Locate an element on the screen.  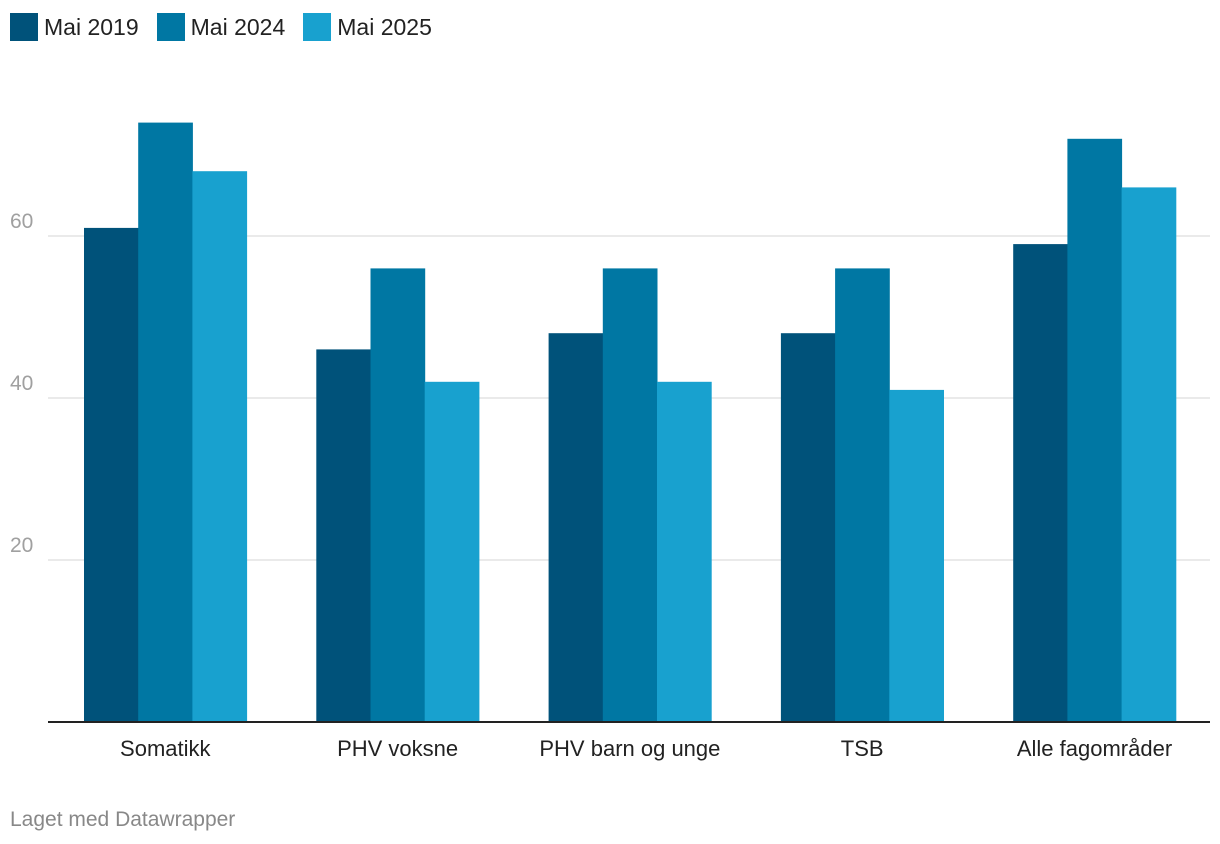
legend-item-mai-2025: Mai 2025 is located at coordinates (367, 27).